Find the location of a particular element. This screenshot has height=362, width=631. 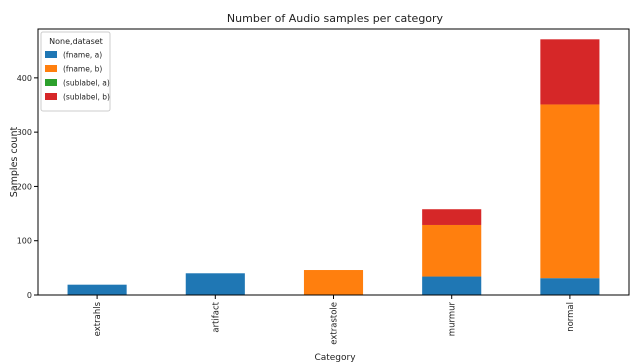

y-tick-label: 200 is located at coordinates (24, 186).